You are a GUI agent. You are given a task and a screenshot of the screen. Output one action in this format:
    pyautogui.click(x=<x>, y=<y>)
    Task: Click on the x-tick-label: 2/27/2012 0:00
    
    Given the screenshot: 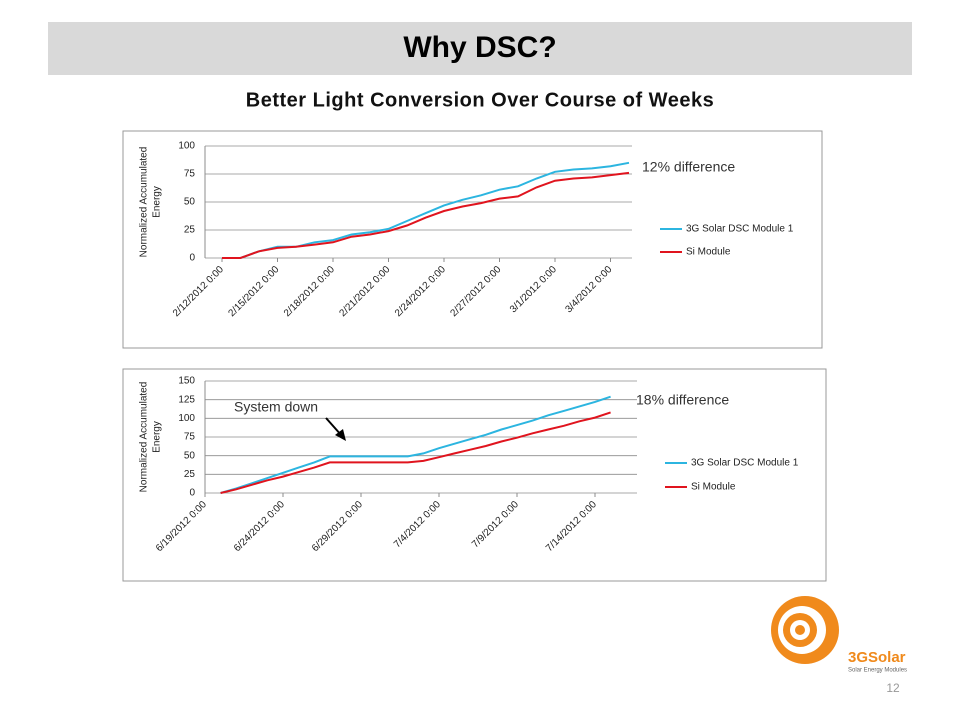 What is the action you would take?
    pyautogui.click(x=476, y=291)
    